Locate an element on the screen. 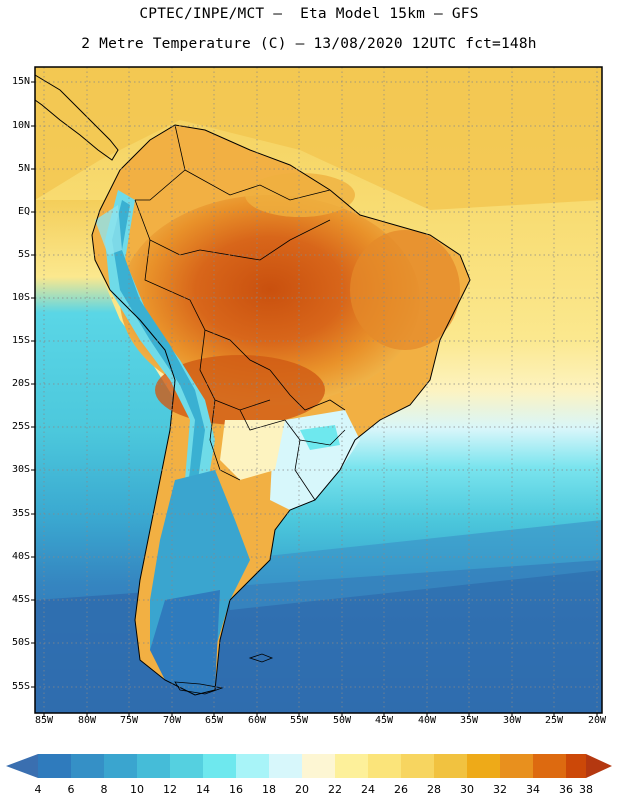 This screenshot has width=618, height=800. lat-label: 10S is located at coordinates (20, 297).